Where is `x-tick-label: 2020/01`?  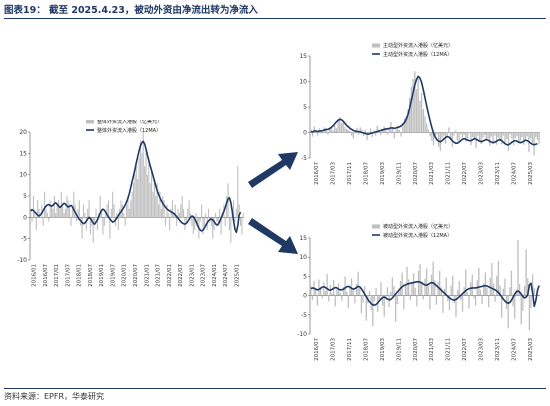 x-tick-label: 2020/01 is located at coordinates (125, 275).